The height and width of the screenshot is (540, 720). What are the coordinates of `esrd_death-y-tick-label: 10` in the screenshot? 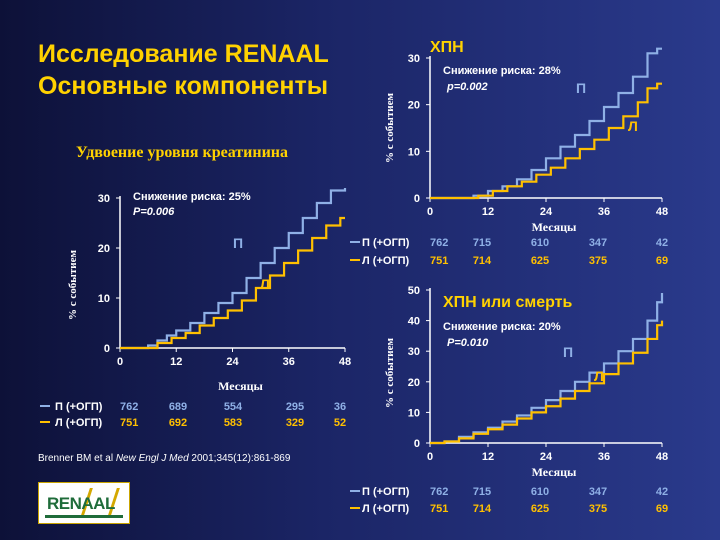 It's located at (414, 413).